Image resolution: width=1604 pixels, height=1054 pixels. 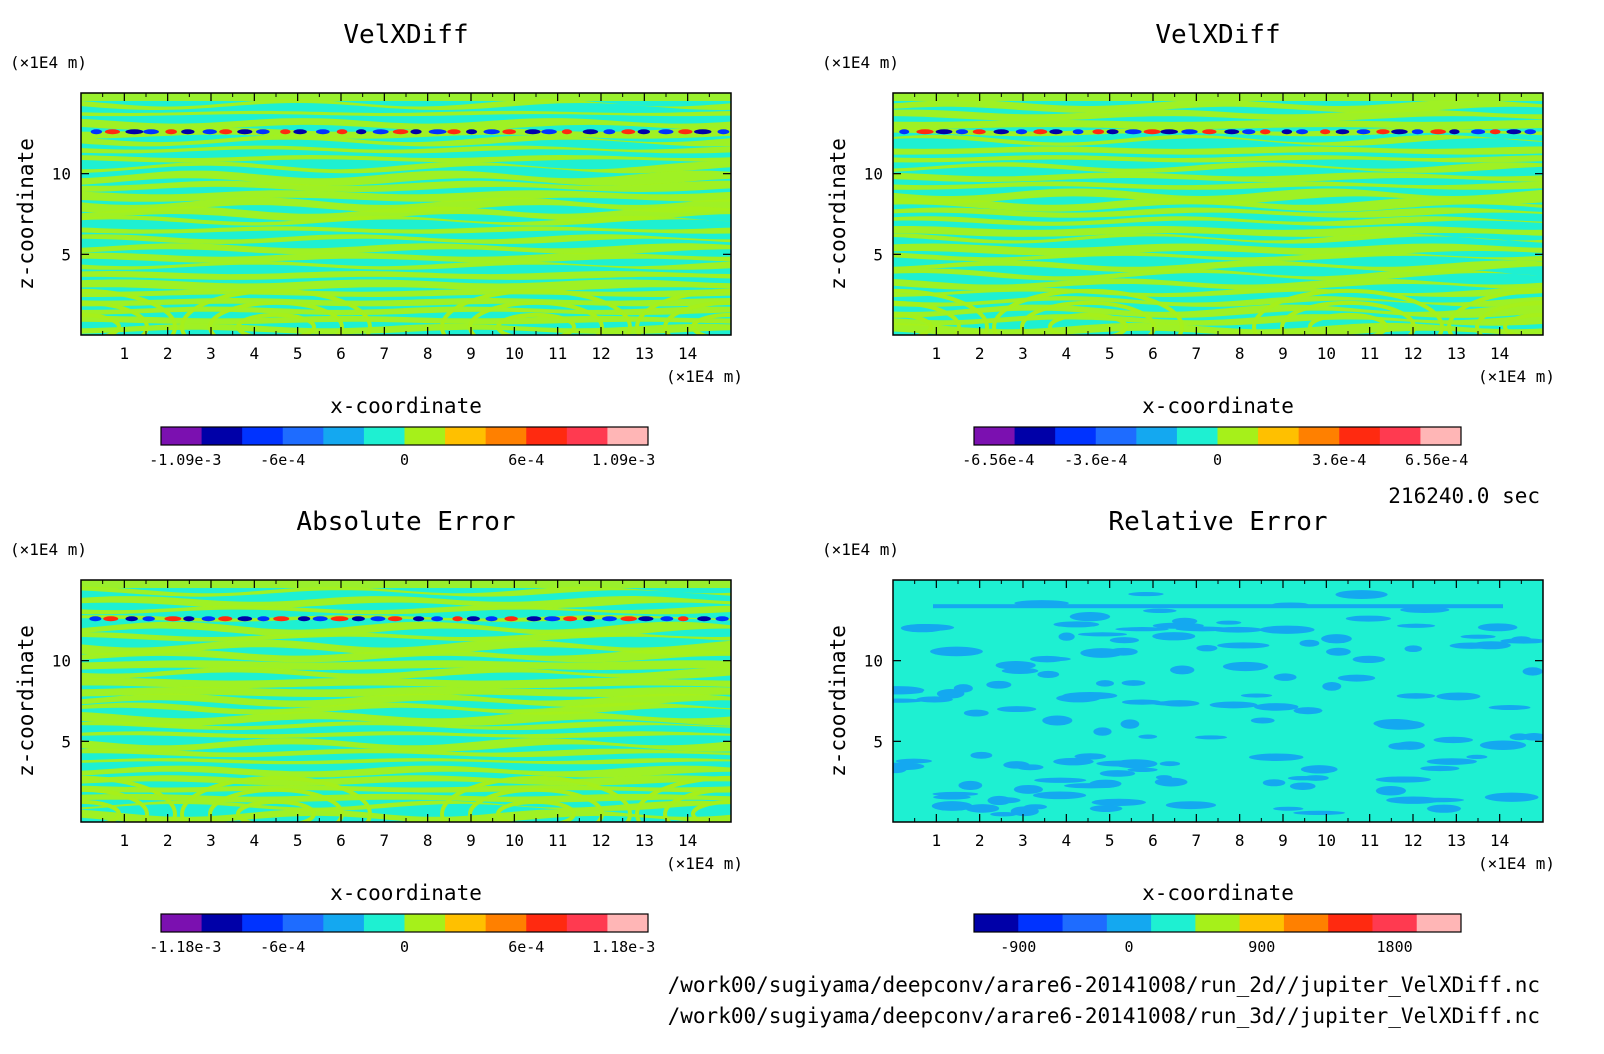 I want to click on colorbar-label: -1.18e-3, so click(x=185, y=947).